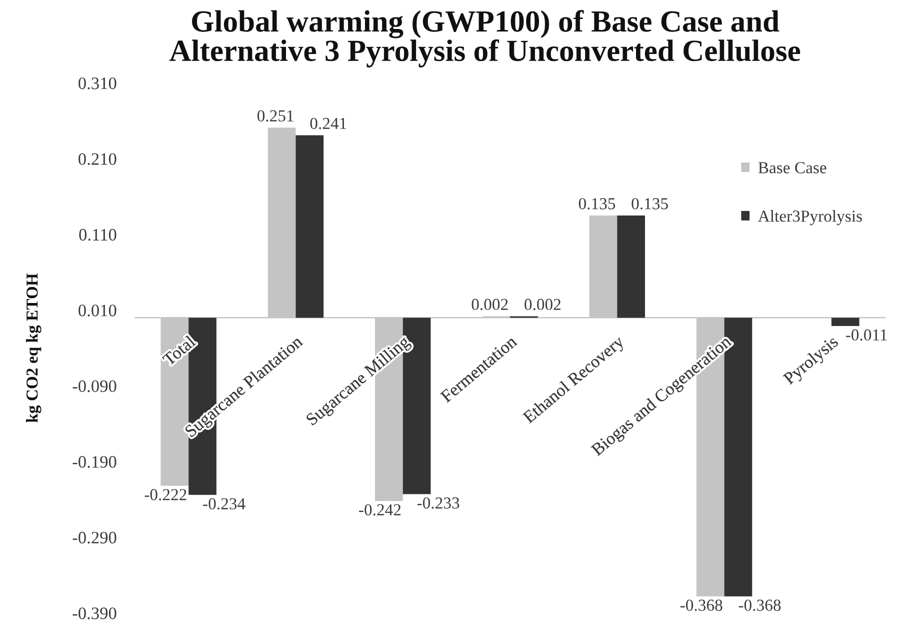 This screenshot has height=633, width=910. I want to click on data-label: -0.233, so click(438, 503).